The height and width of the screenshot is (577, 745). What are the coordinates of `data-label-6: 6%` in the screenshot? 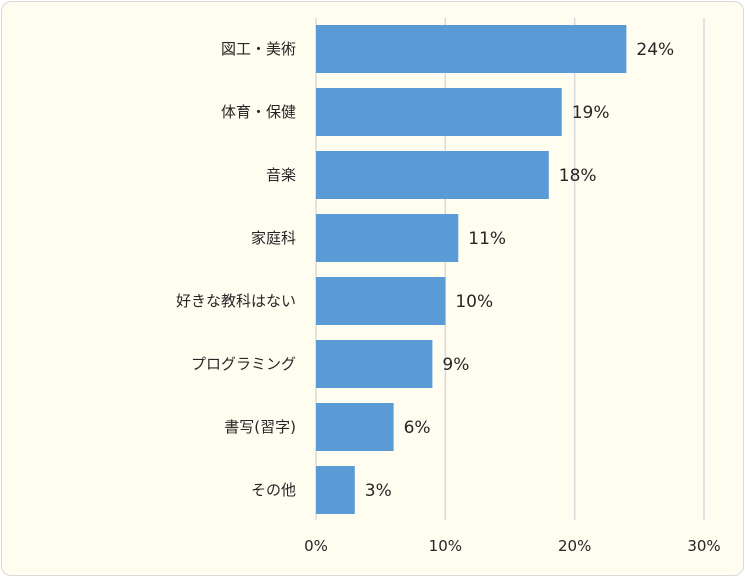 It's located at (417, 428).